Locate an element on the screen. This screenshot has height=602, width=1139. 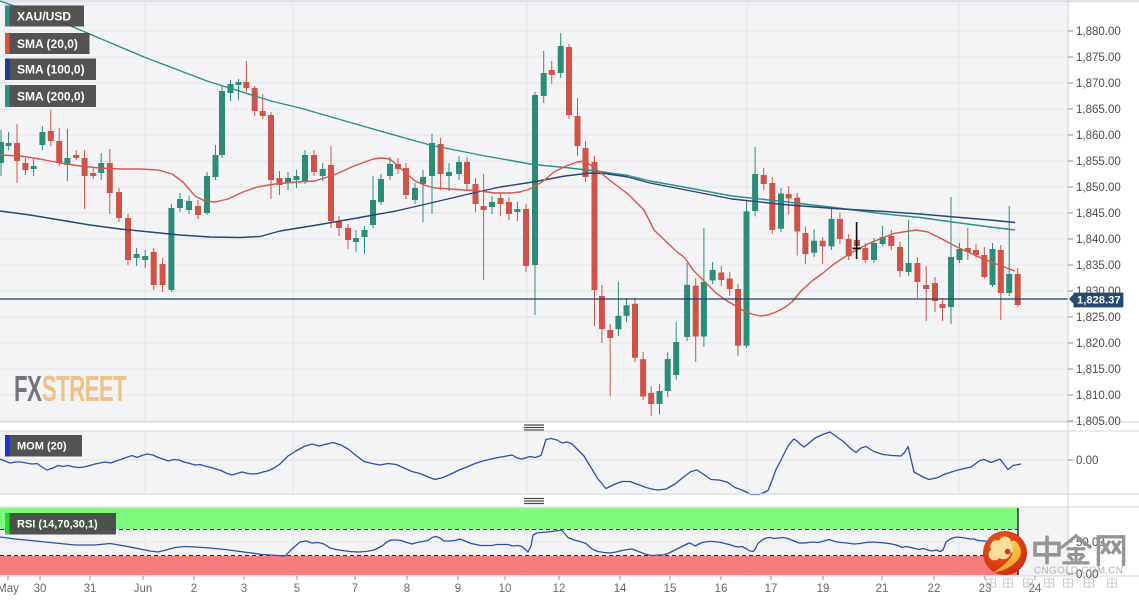
svg-text: STREET is located at coordinates (84, 390).